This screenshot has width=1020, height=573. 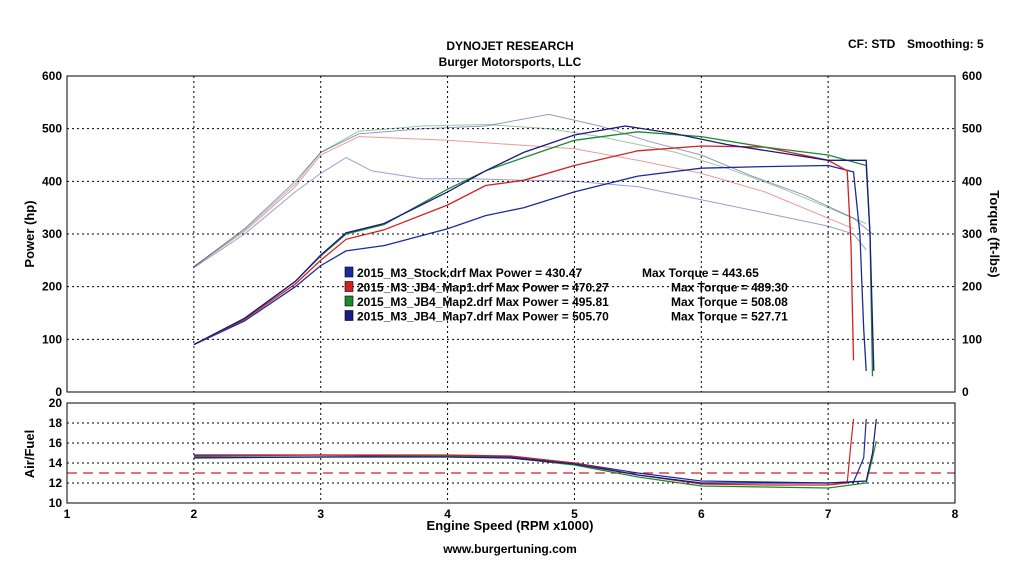 I want to click on legend-entry-0: 2015_M3_Stock.drf Max Power = 430.47, so click(x=469, y=273).